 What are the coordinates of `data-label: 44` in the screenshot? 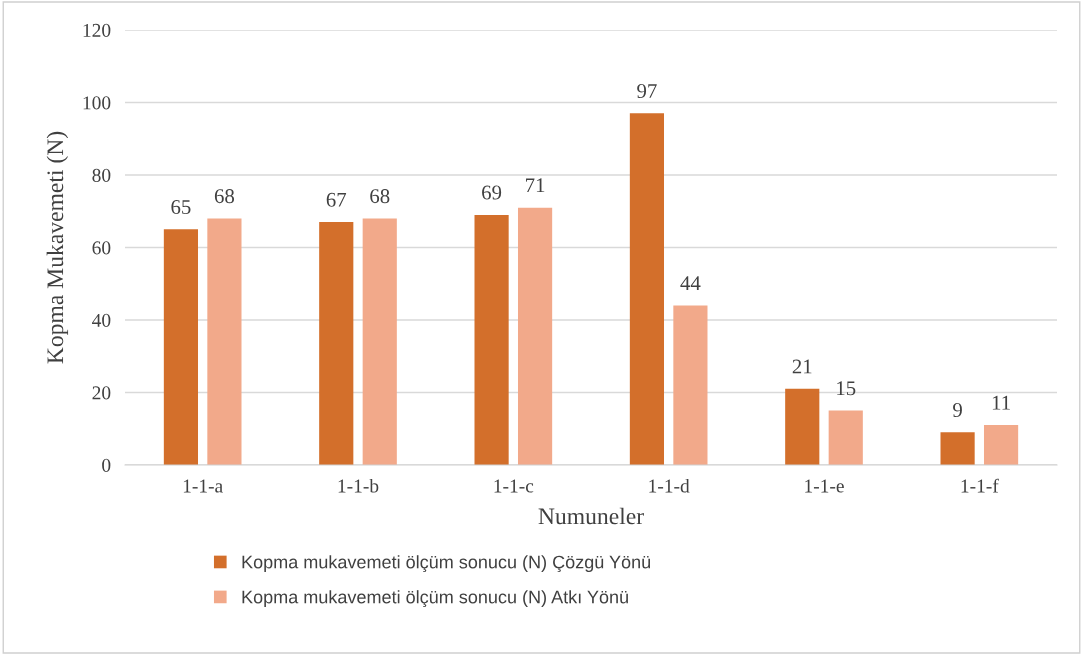 It's located at (690, 283).